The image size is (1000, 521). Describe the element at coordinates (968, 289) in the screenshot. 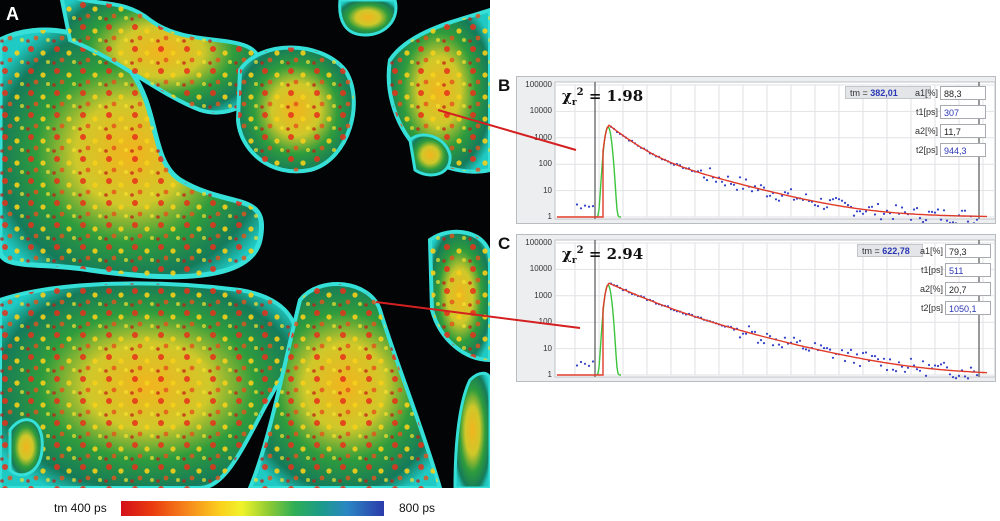

I see `param-value-field: 20,7` at that location.